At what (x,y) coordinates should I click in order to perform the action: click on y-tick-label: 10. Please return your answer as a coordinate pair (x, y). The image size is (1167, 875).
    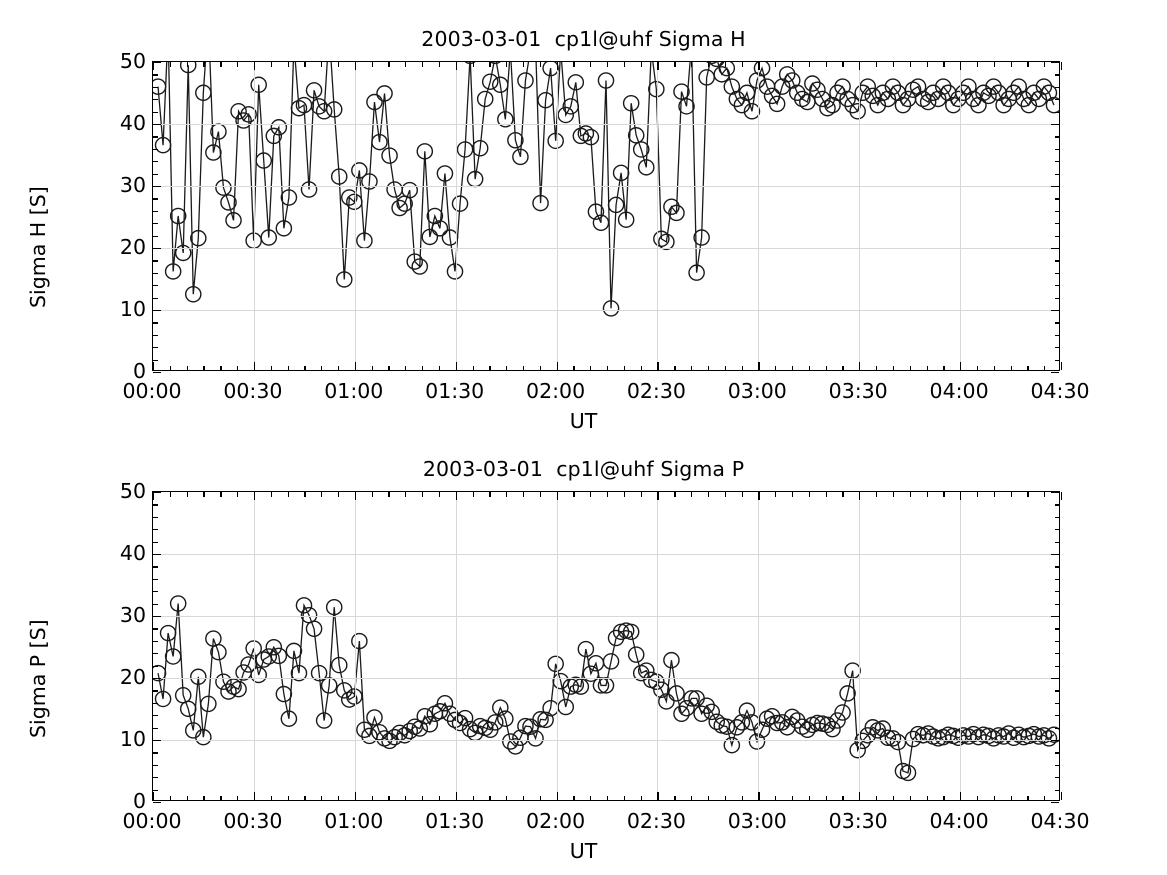
    Looking at the image, I should click on (132, 309).